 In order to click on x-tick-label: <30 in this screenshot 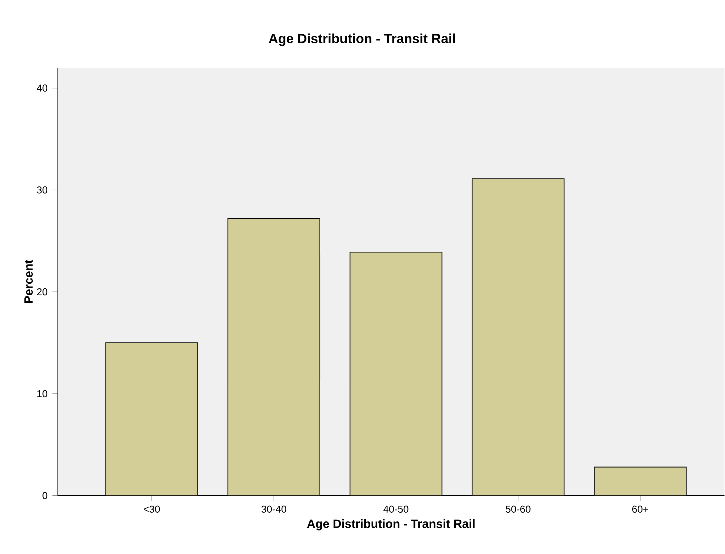, I will do `click(152, 510)`.